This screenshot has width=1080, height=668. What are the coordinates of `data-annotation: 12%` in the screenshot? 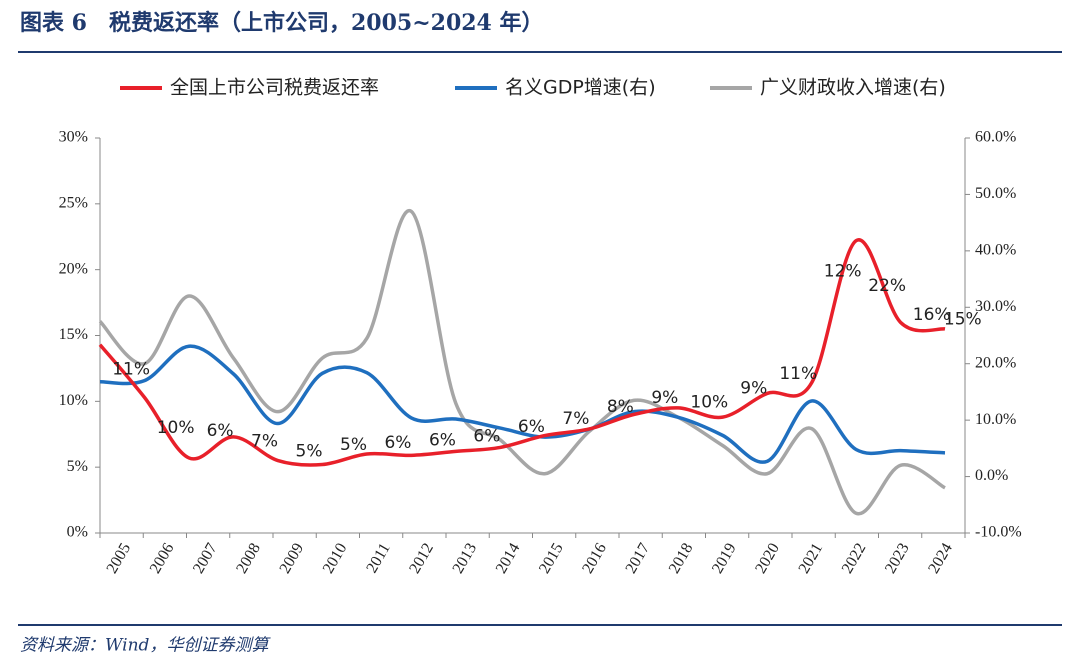 It's located at (843, 271).